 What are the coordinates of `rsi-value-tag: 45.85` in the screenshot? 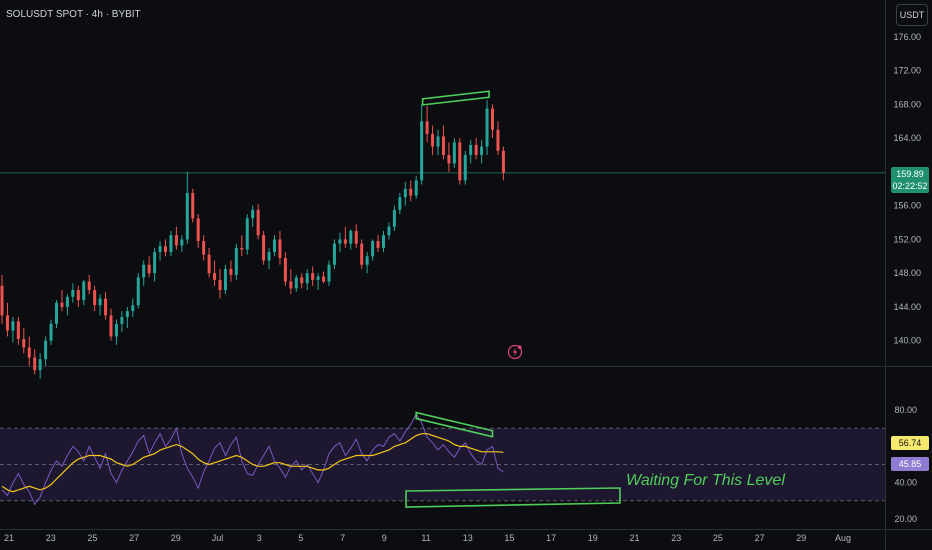 It's located at (910, 464).